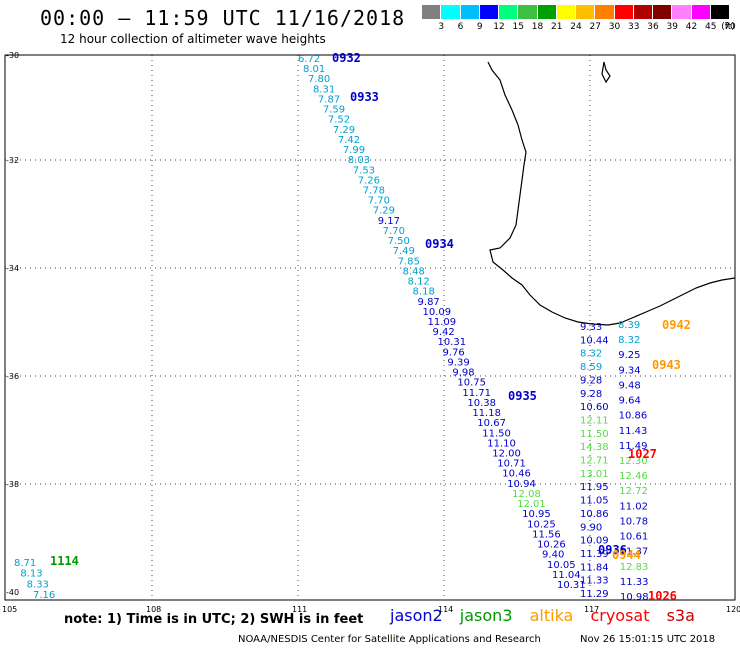 This screenshot has height=650, width=740. Describe the element at coordinates (566, 575) in the screenshot. I see `wave-height-value: 11.04` at that location.